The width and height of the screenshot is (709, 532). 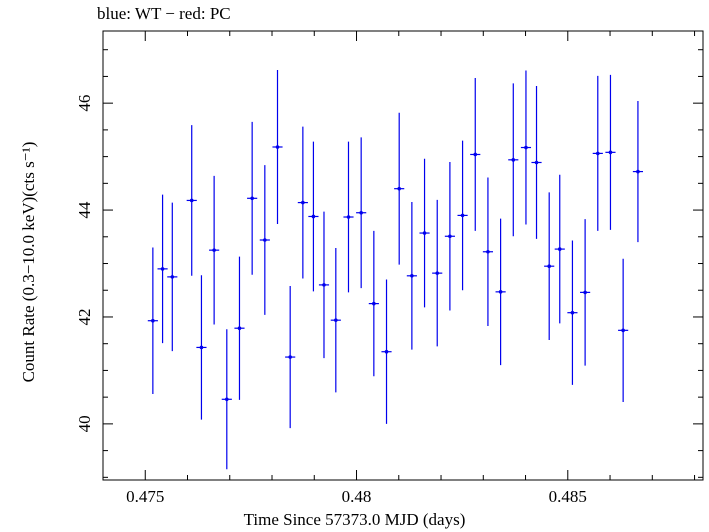 What do you see at coordinates (84, 210) in the screenshot?
I see `y-tick-label: 44` at bounding box center [84, 210].